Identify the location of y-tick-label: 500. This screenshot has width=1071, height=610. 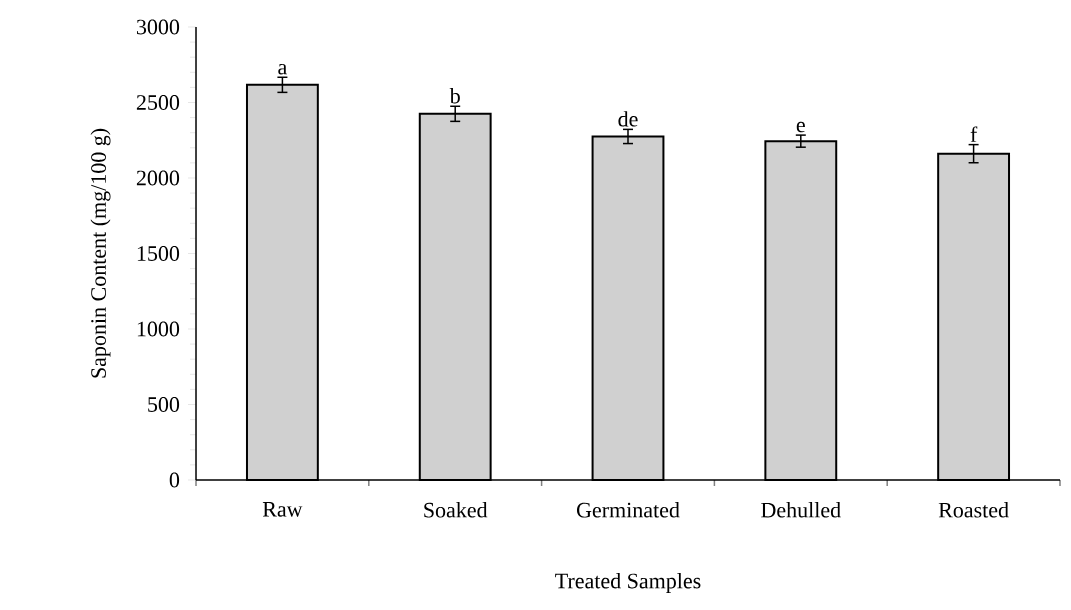
(164, 404).